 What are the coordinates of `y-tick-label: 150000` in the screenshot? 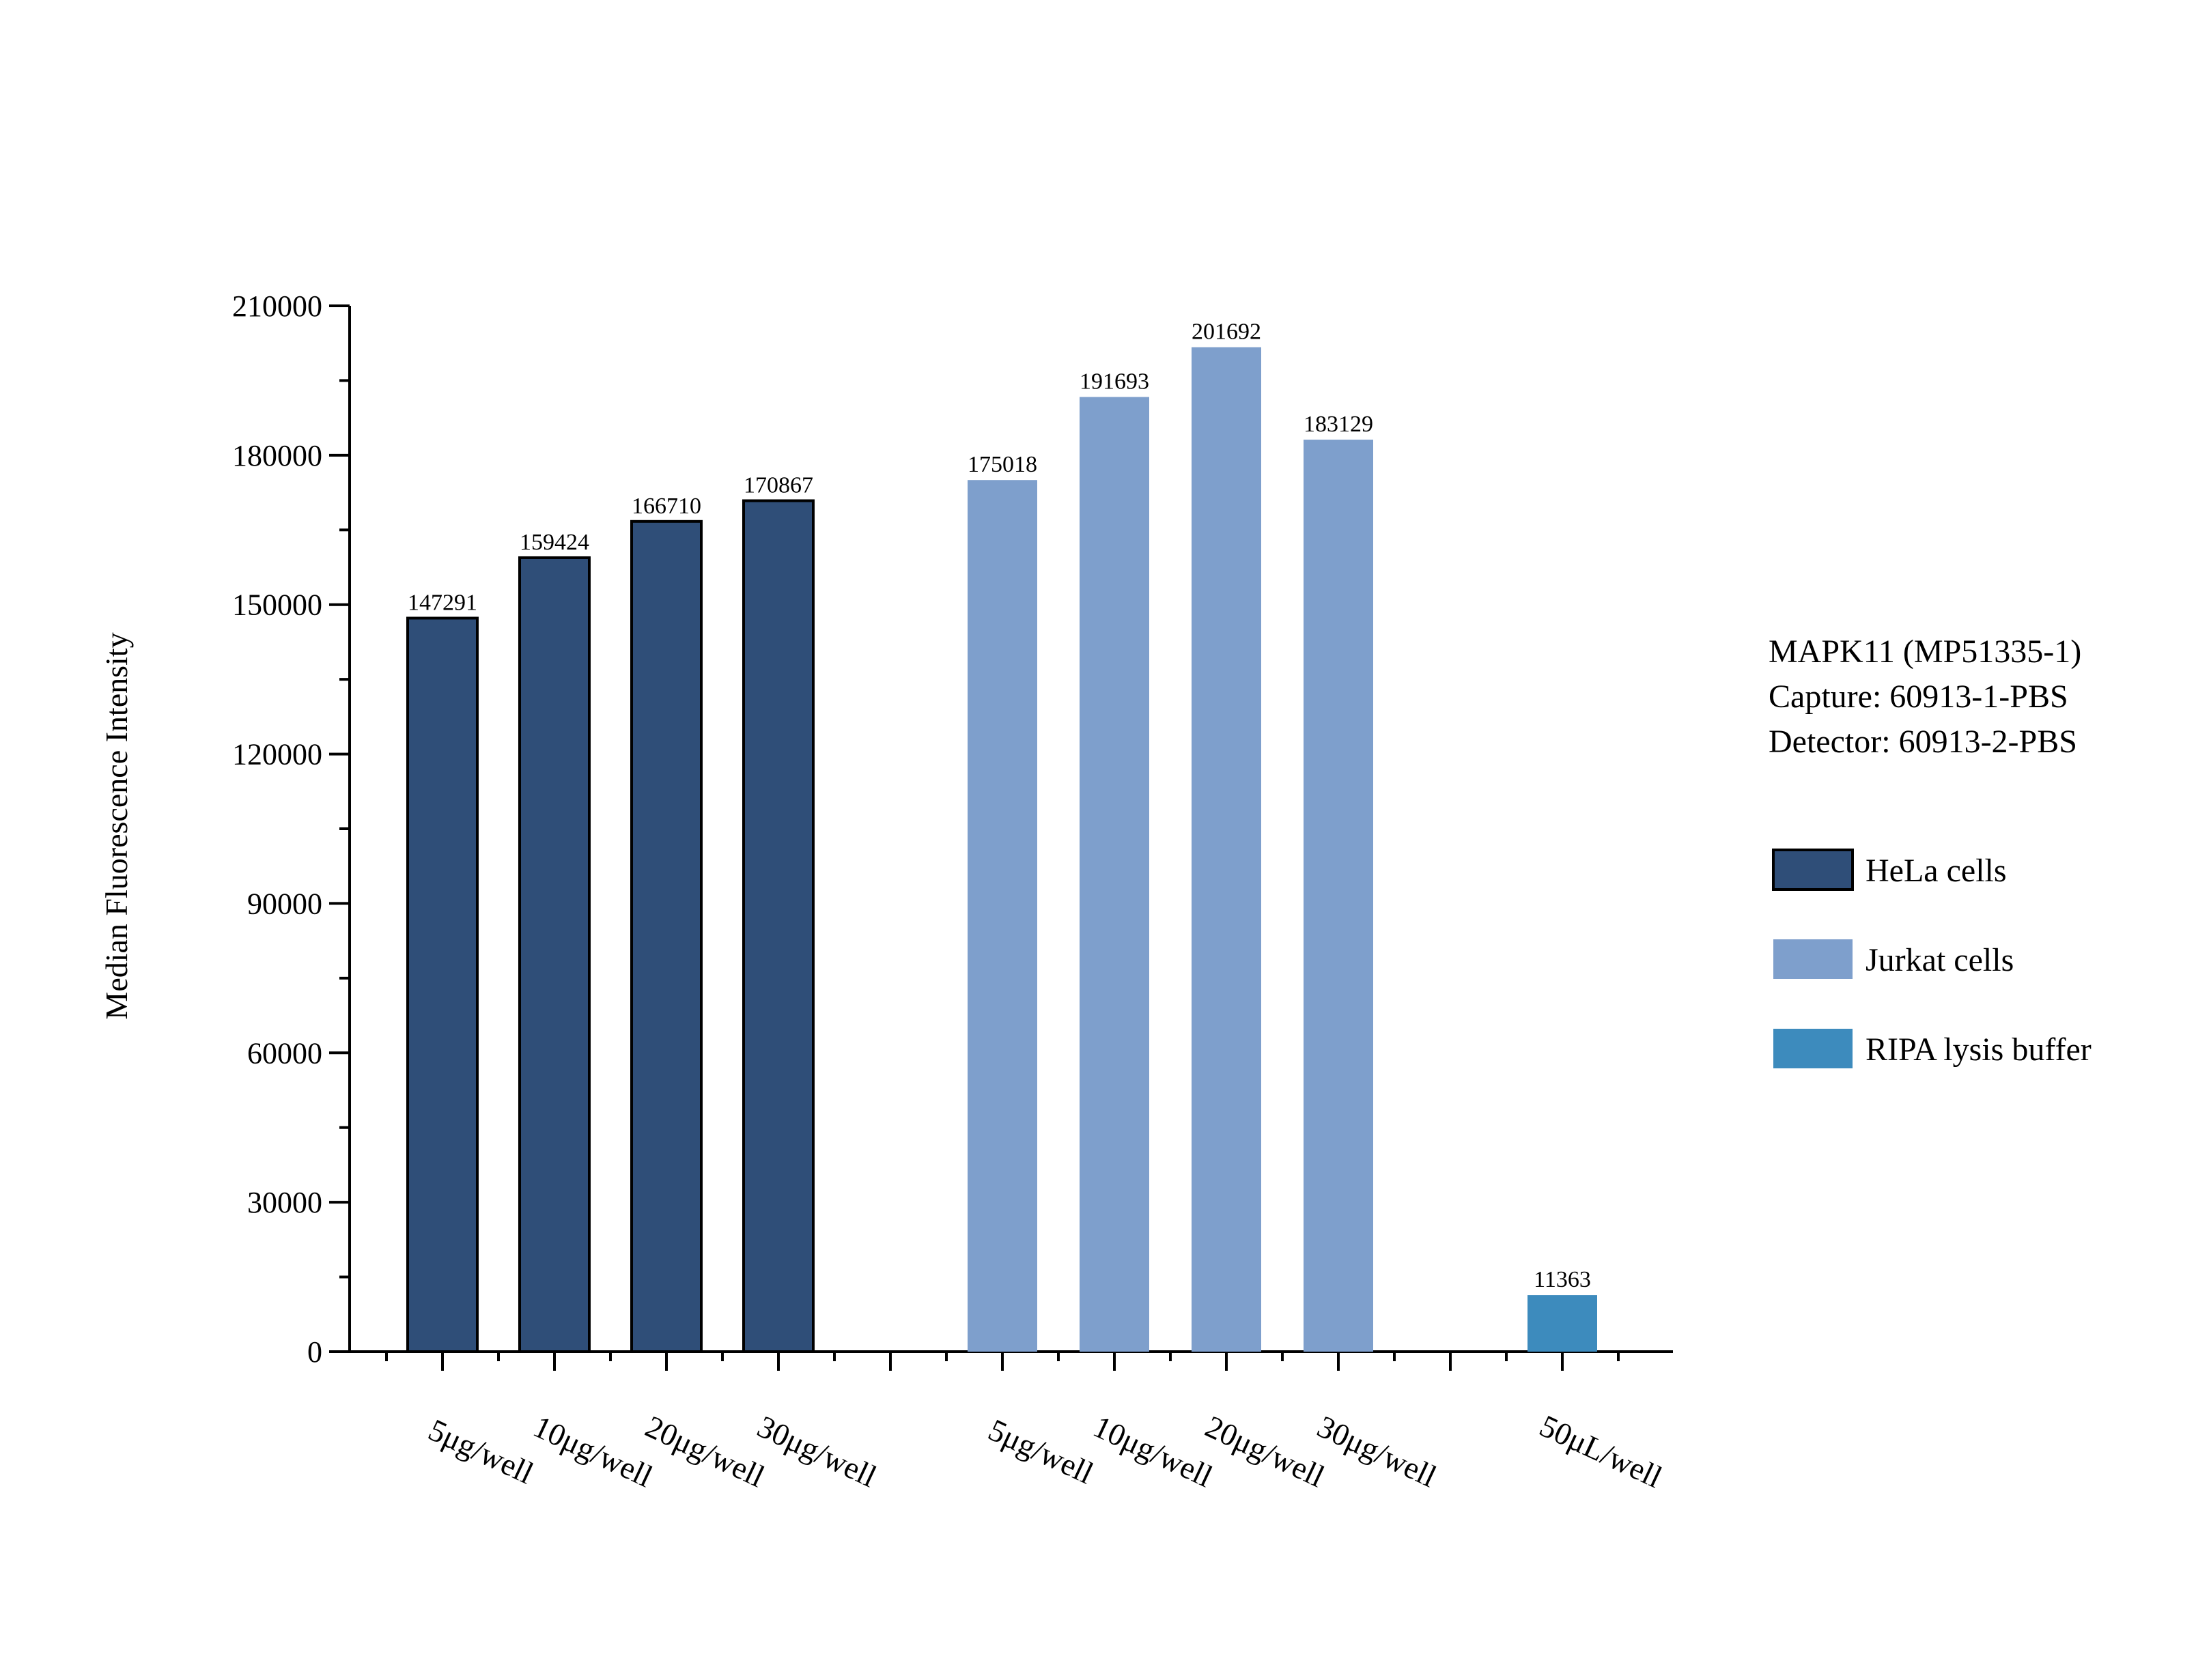 It's located at (277, 605).